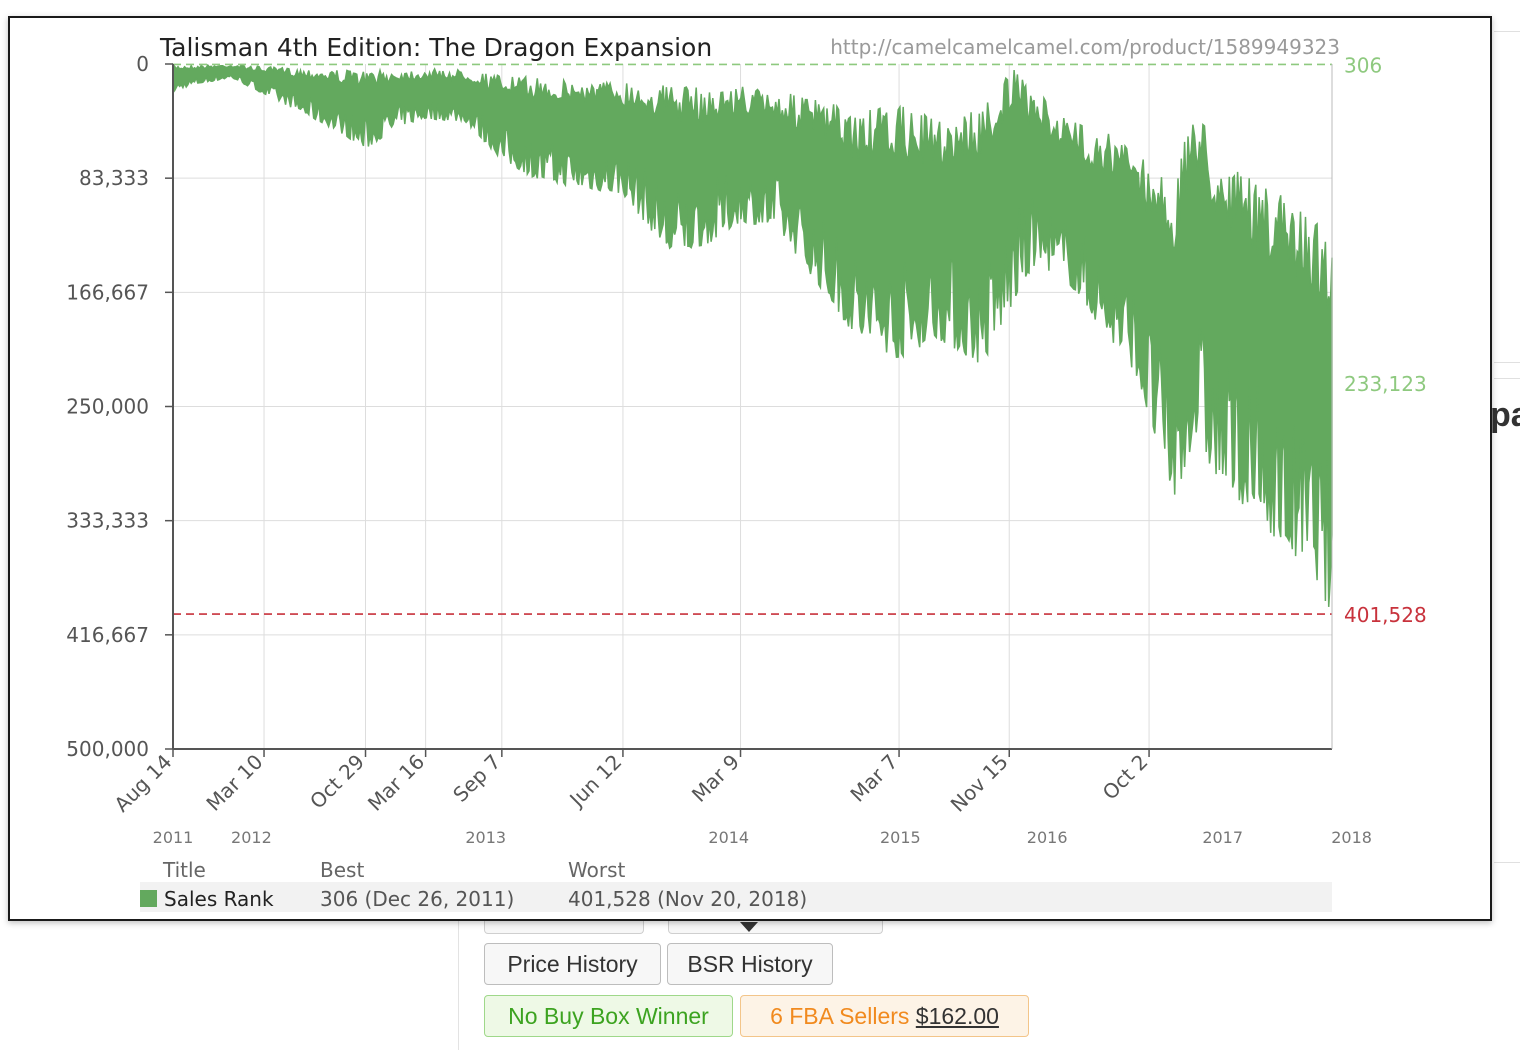  I want to click on year-label: 2014, so click(728, 837).